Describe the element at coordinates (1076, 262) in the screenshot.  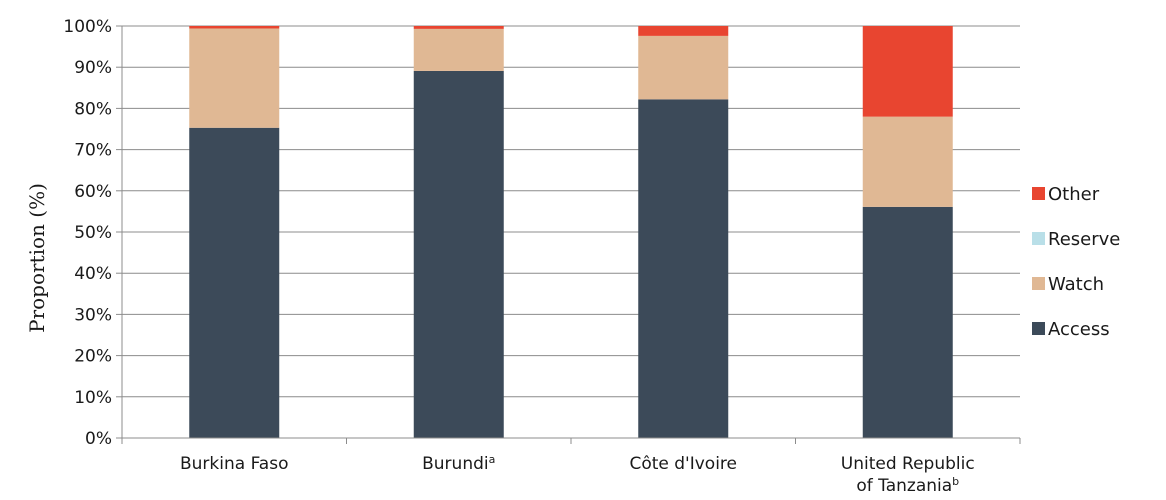
I see `legend: Other Reserve Watch Access` at that location.